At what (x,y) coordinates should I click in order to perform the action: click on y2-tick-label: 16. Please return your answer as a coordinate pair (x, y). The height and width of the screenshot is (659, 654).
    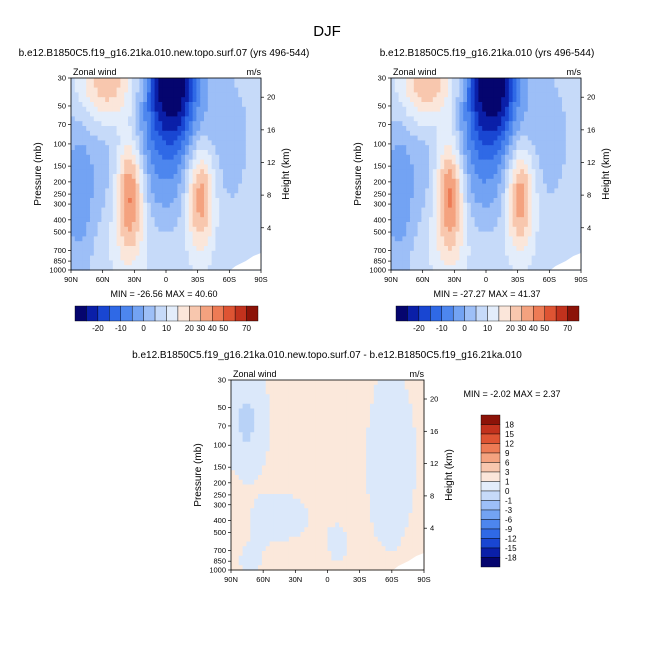
    Looking at the image, I should click on (271, 129).